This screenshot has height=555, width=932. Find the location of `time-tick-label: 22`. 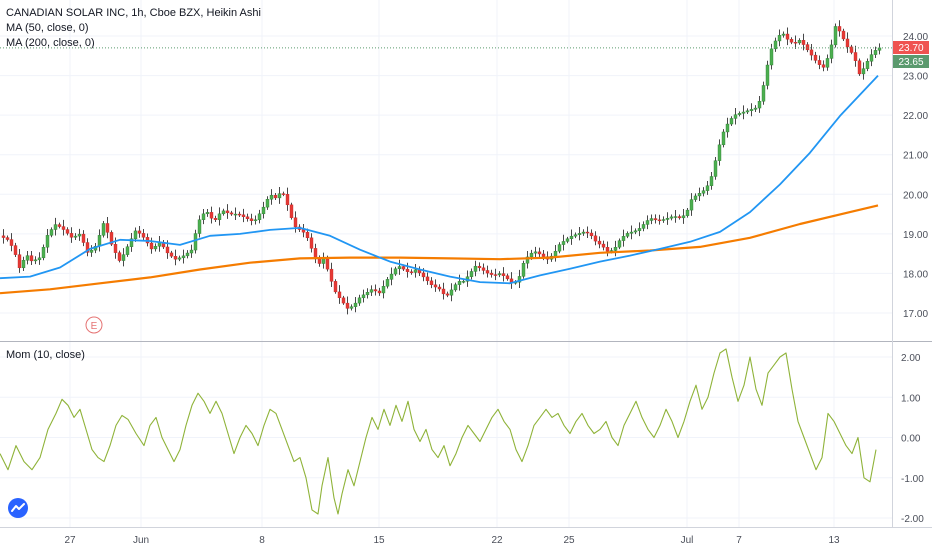

time-tick-label: 22 is located at coordinates (497, 540).